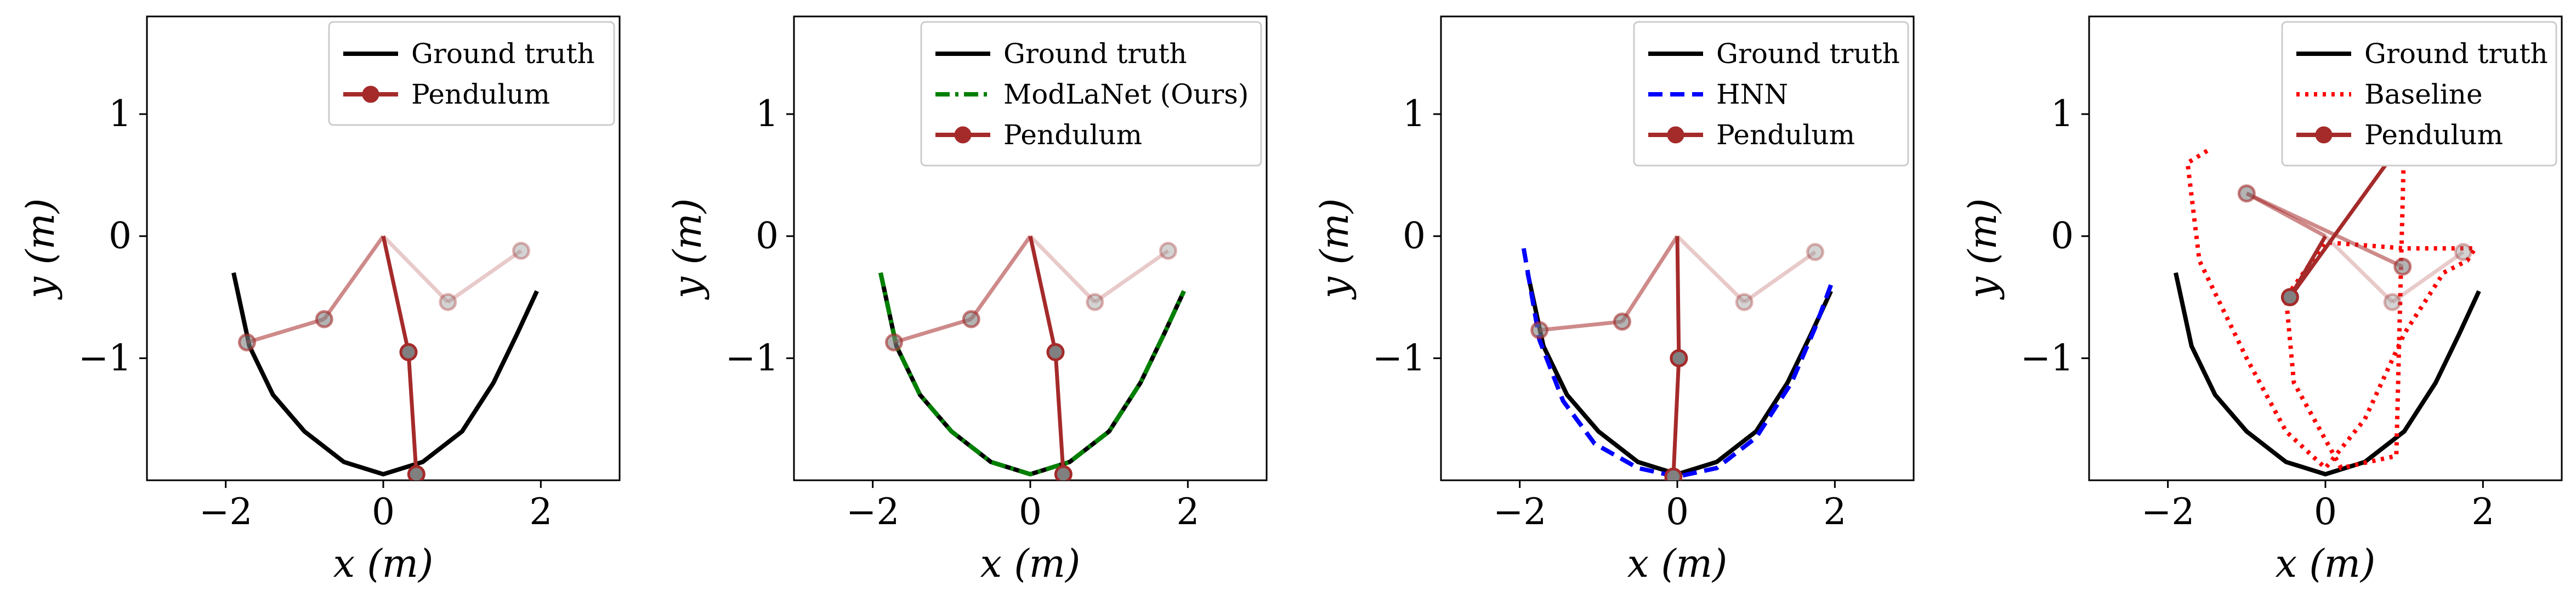  I want to click on series-line-hnn, so click(1677, 363).